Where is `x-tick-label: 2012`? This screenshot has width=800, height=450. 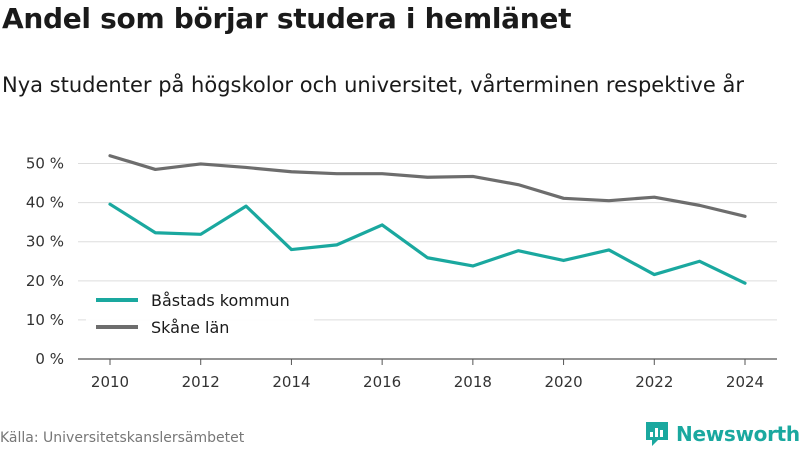 x-tick-label: 2012 is located at coordinates (201, 382).